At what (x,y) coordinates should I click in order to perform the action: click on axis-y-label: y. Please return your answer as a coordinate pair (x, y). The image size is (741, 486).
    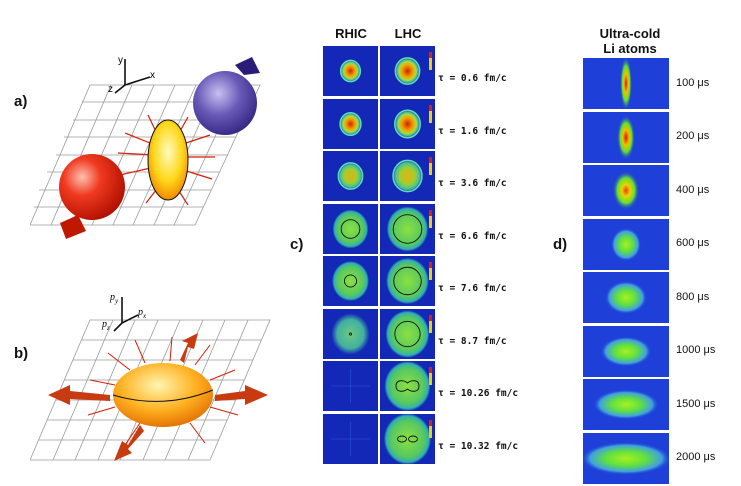
    Looking at the image, I should click on (120, 60).